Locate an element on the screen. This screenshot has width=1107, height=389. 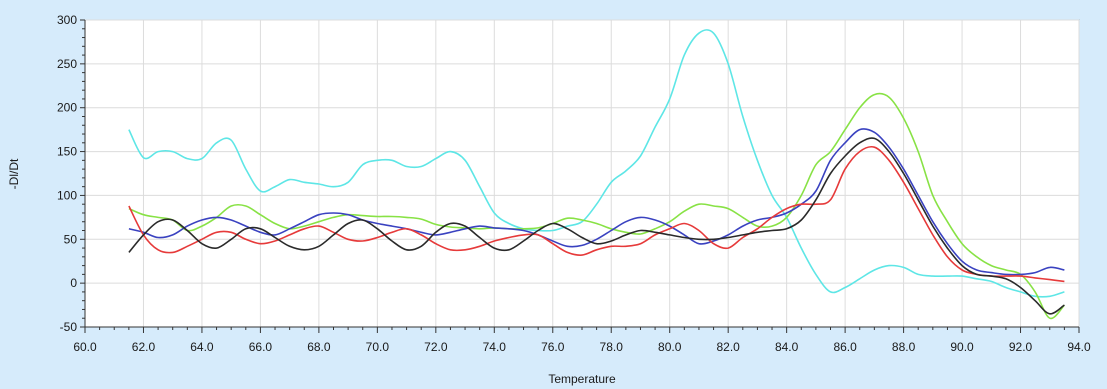
x-tick-label: 88.0 is located at coordinates (904, 347).